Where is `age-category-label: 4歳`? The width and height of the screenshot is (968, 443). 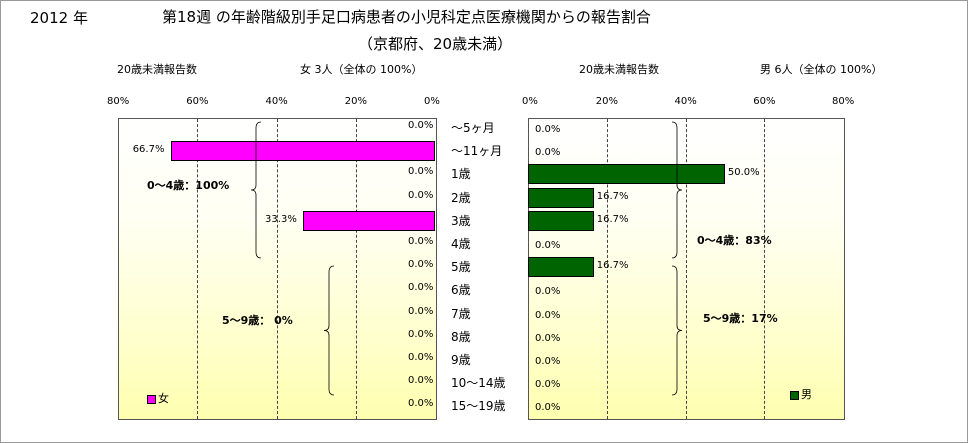 age-category-label: 4歳 is located at coordinates (461, 244).